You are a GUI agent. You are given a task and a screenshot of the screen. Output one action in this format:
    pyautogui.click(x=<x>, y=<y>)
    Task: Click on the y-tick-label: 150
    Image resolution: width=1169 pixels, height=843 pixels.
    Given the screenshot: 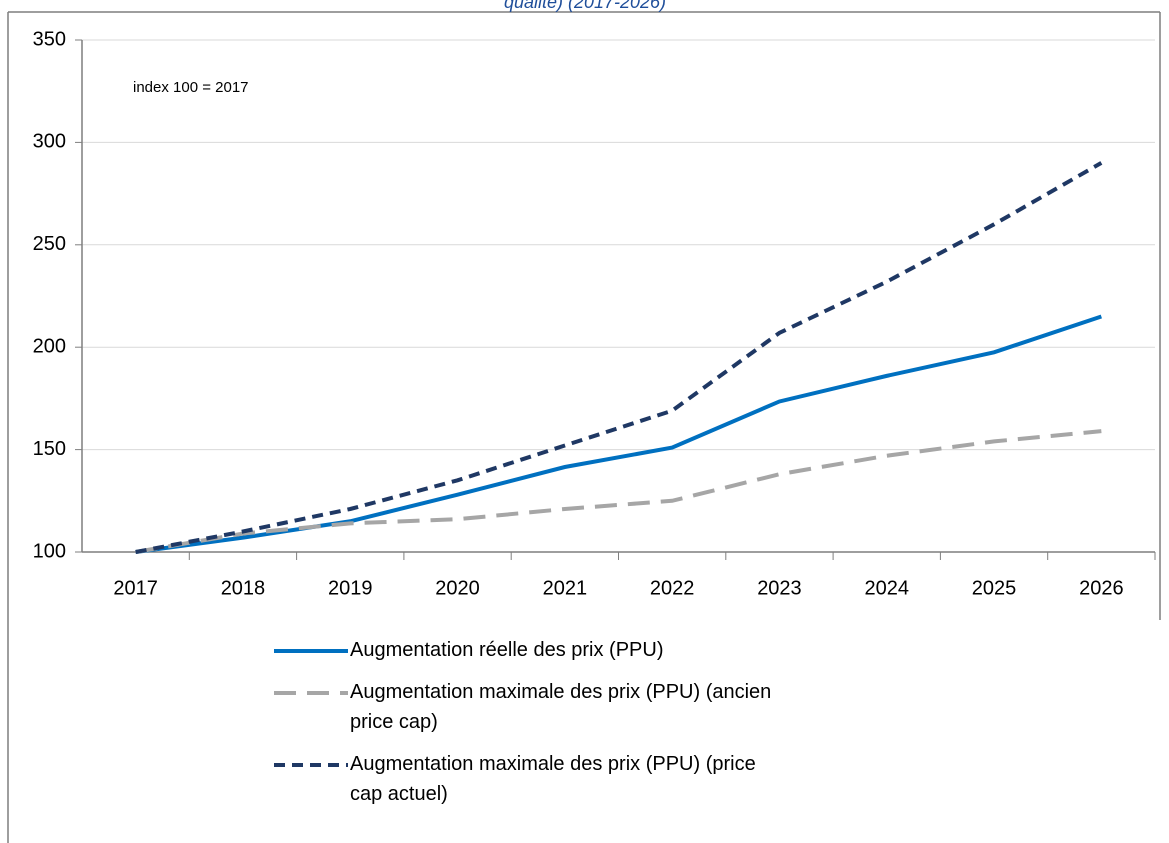 What is the action you would take?
    pyautogui.click(x=49, y=449)
    